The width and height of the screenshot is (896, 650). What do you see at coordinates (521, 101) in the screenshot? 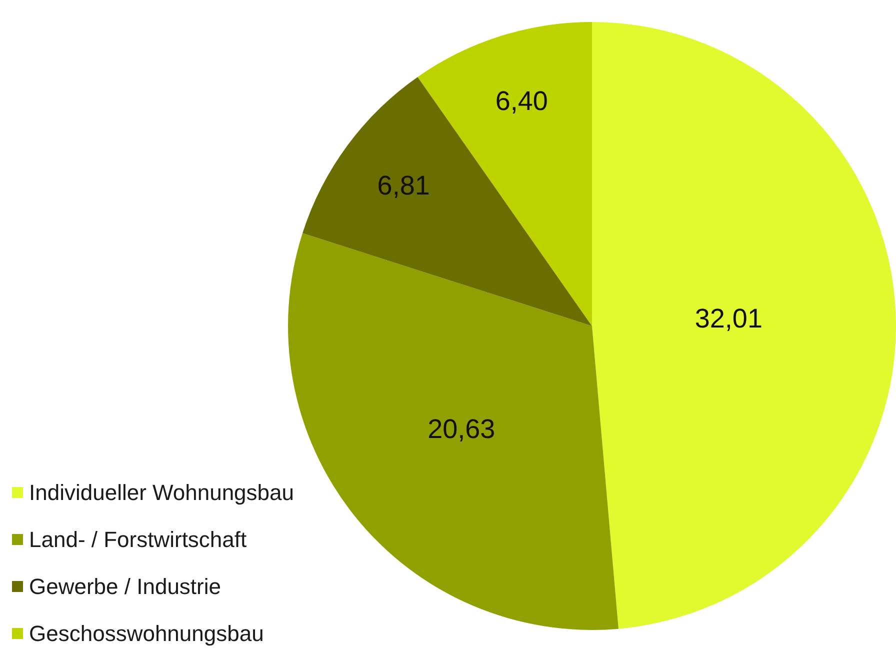
I see `data-label: 6,40` at bounding box center [521, 101].